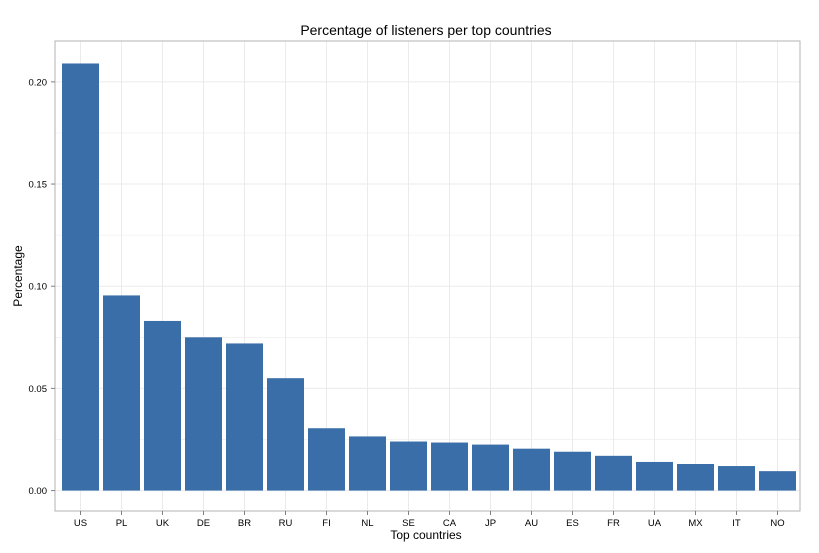 The height and width of the screenshot is (553, 819). Describe the element at coordinates (695, 477) in the screenshot. I see `bar-mx` at that location.